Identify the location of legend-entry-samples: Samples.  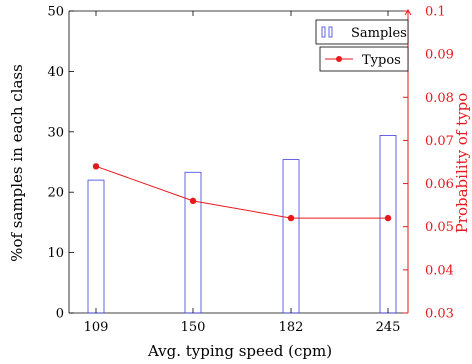
(362, 32).